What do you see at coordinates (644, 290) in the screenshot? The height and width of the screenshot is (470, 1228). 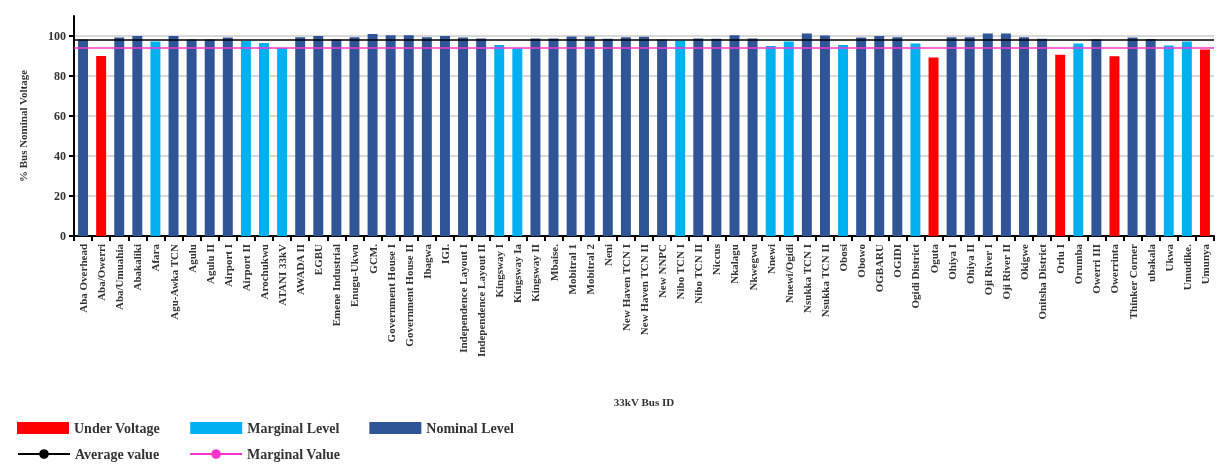 I see `x-tick-label: New Haven TCN II` at bounding box center [644, 290].